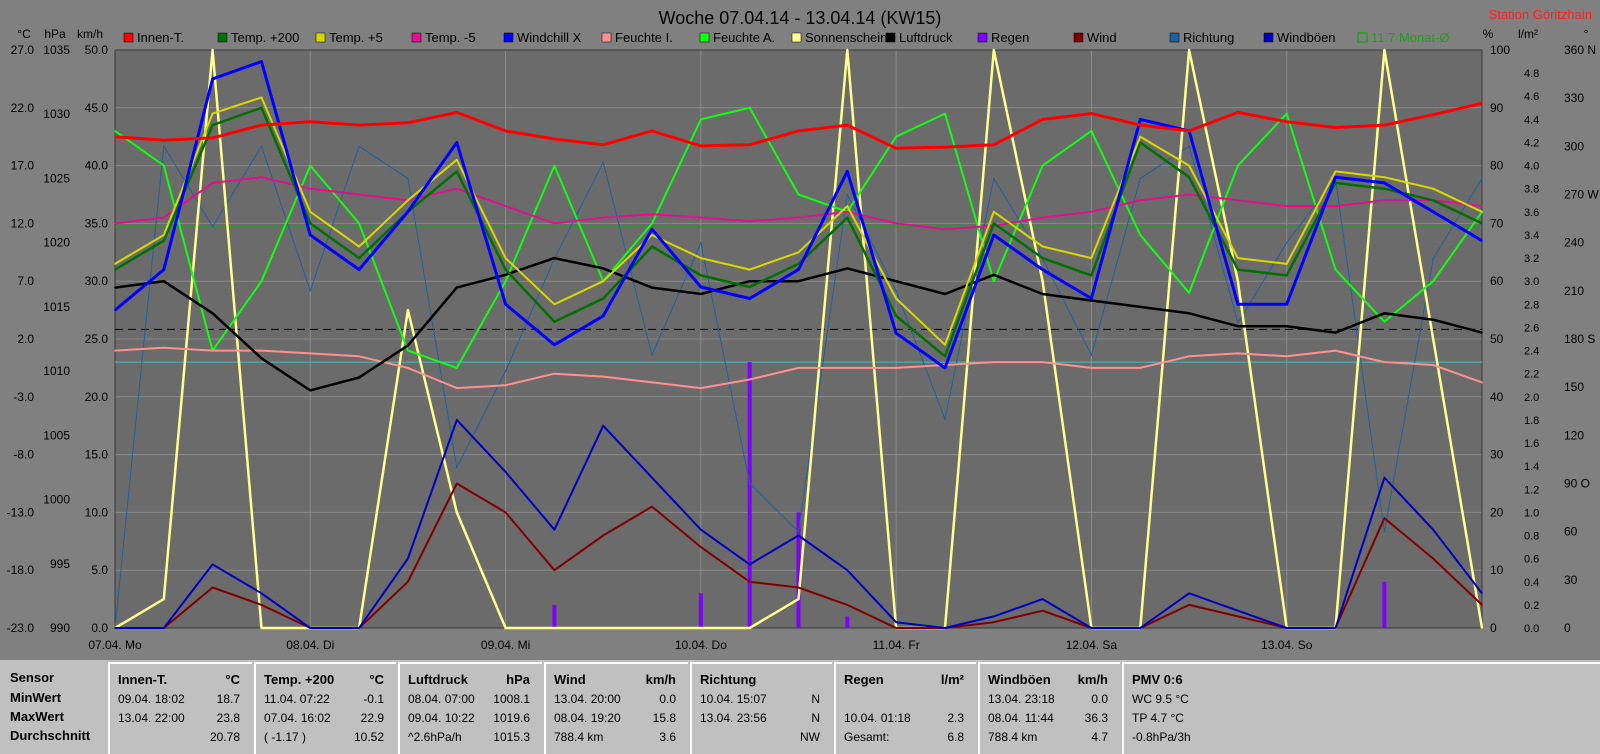 This screenshot has height=754, width=1600. I want to click on panel-cell-label: 13.04. 20:00, so click(587, 699).